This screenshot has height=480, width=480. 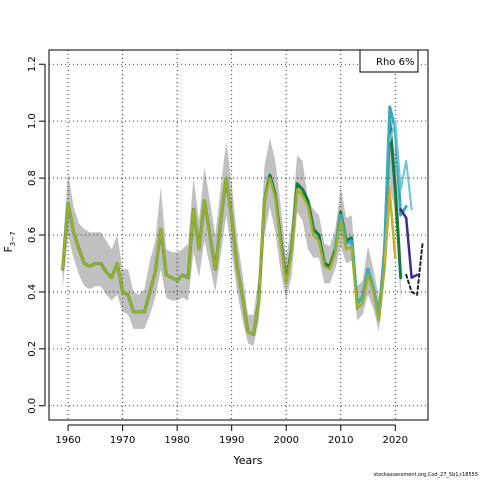 What do you see at coordinates (13, 238) in the screenshot?
I see `y-axis-title-sub: 3−7` at bounding box center [13, 238].